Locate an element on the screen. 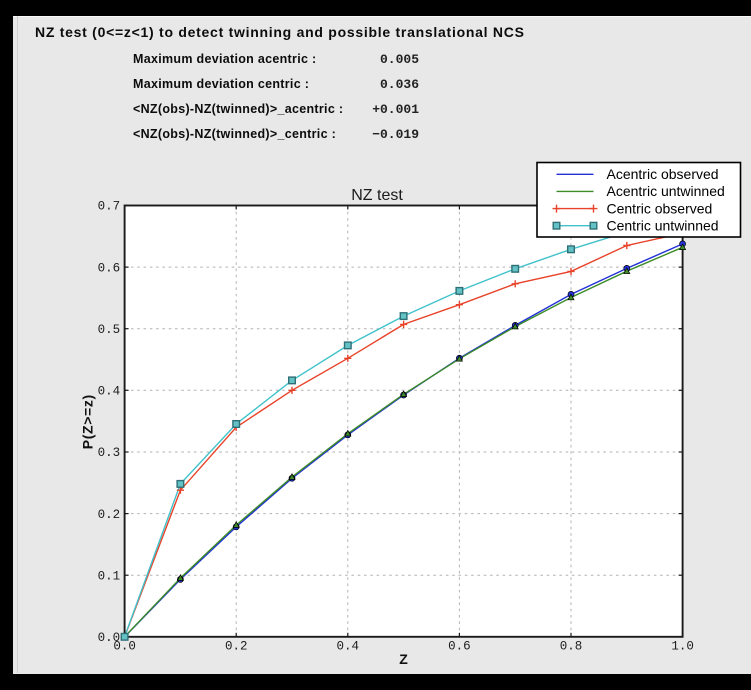 The height and width of the screenshot is (690, 751). svg-text: 0.7 is located at coordinates (109, 207).